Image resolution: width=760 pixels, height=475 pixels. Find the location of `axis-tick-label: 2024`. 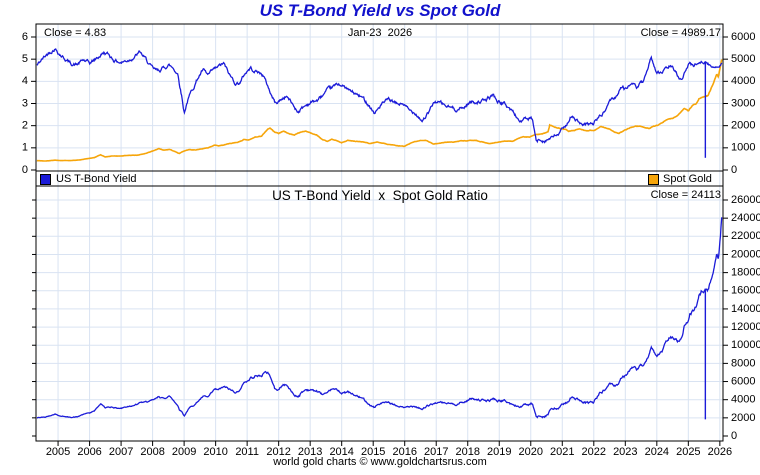

axis-tick-label: 2024 is located at coordinates (657, 452).